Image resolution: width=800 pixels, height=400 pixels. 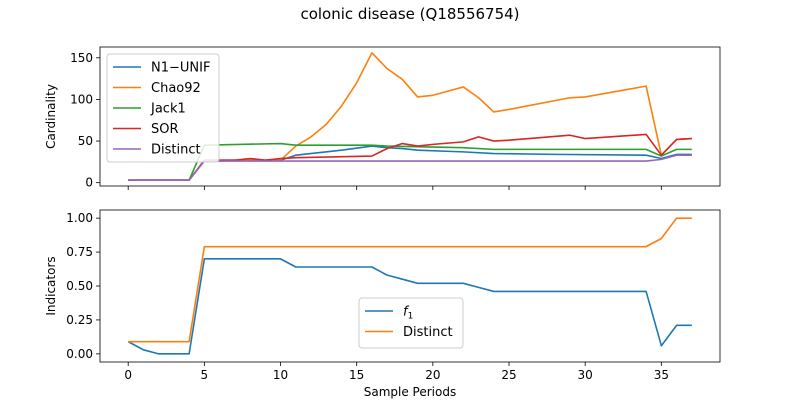 What do you see at coordinates (168, 109) in the screenshot?
I see `legend-label: Jack1` at bounding box center [168, 109].